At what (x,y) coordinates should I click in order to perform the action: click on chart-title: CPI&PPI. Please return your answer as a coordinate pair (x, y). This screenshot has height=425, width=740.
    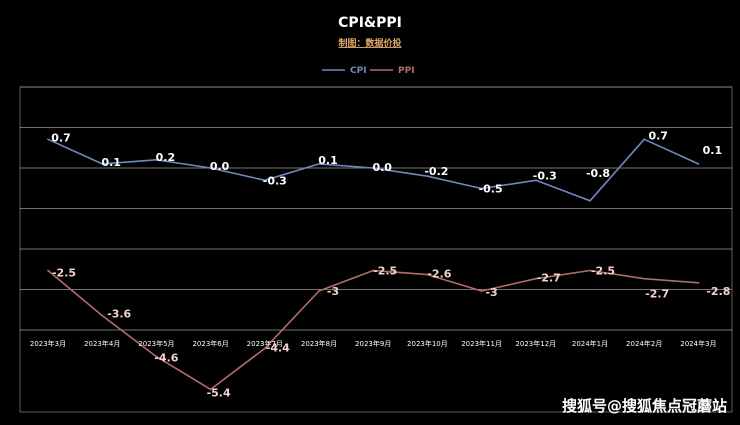
    Looking at the image, I should click on (370, 23).